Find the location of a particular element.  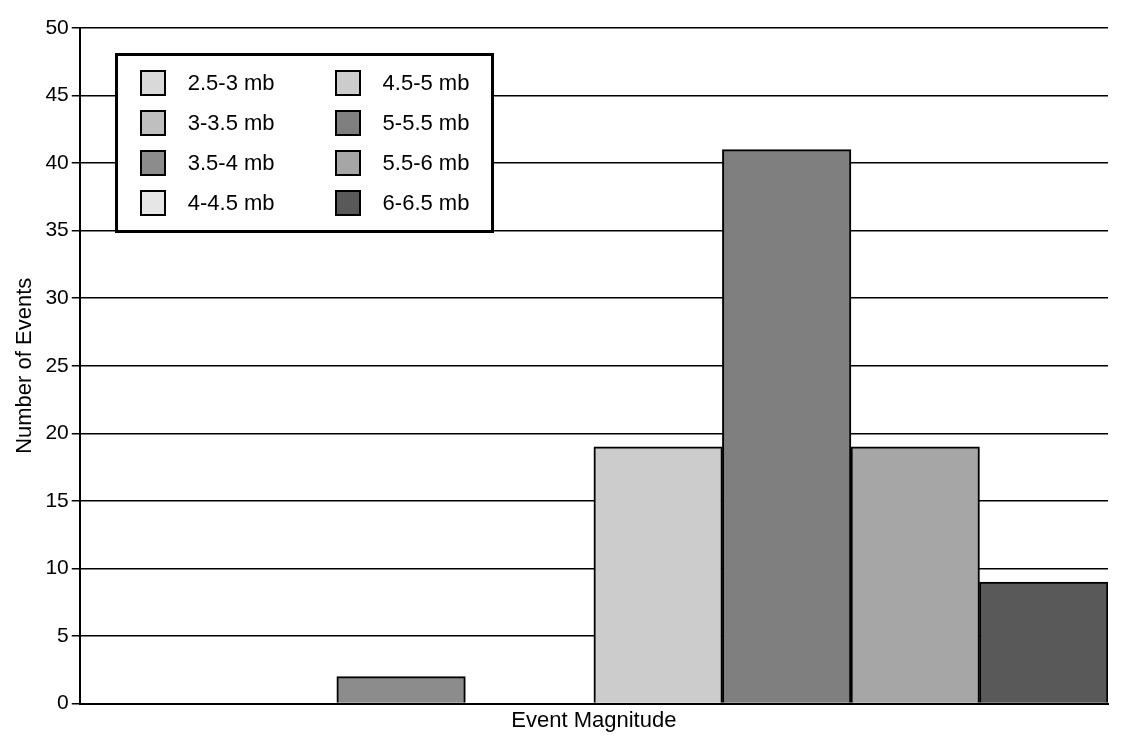

y-tick-label: 50 is located at coordinates (57, 26).